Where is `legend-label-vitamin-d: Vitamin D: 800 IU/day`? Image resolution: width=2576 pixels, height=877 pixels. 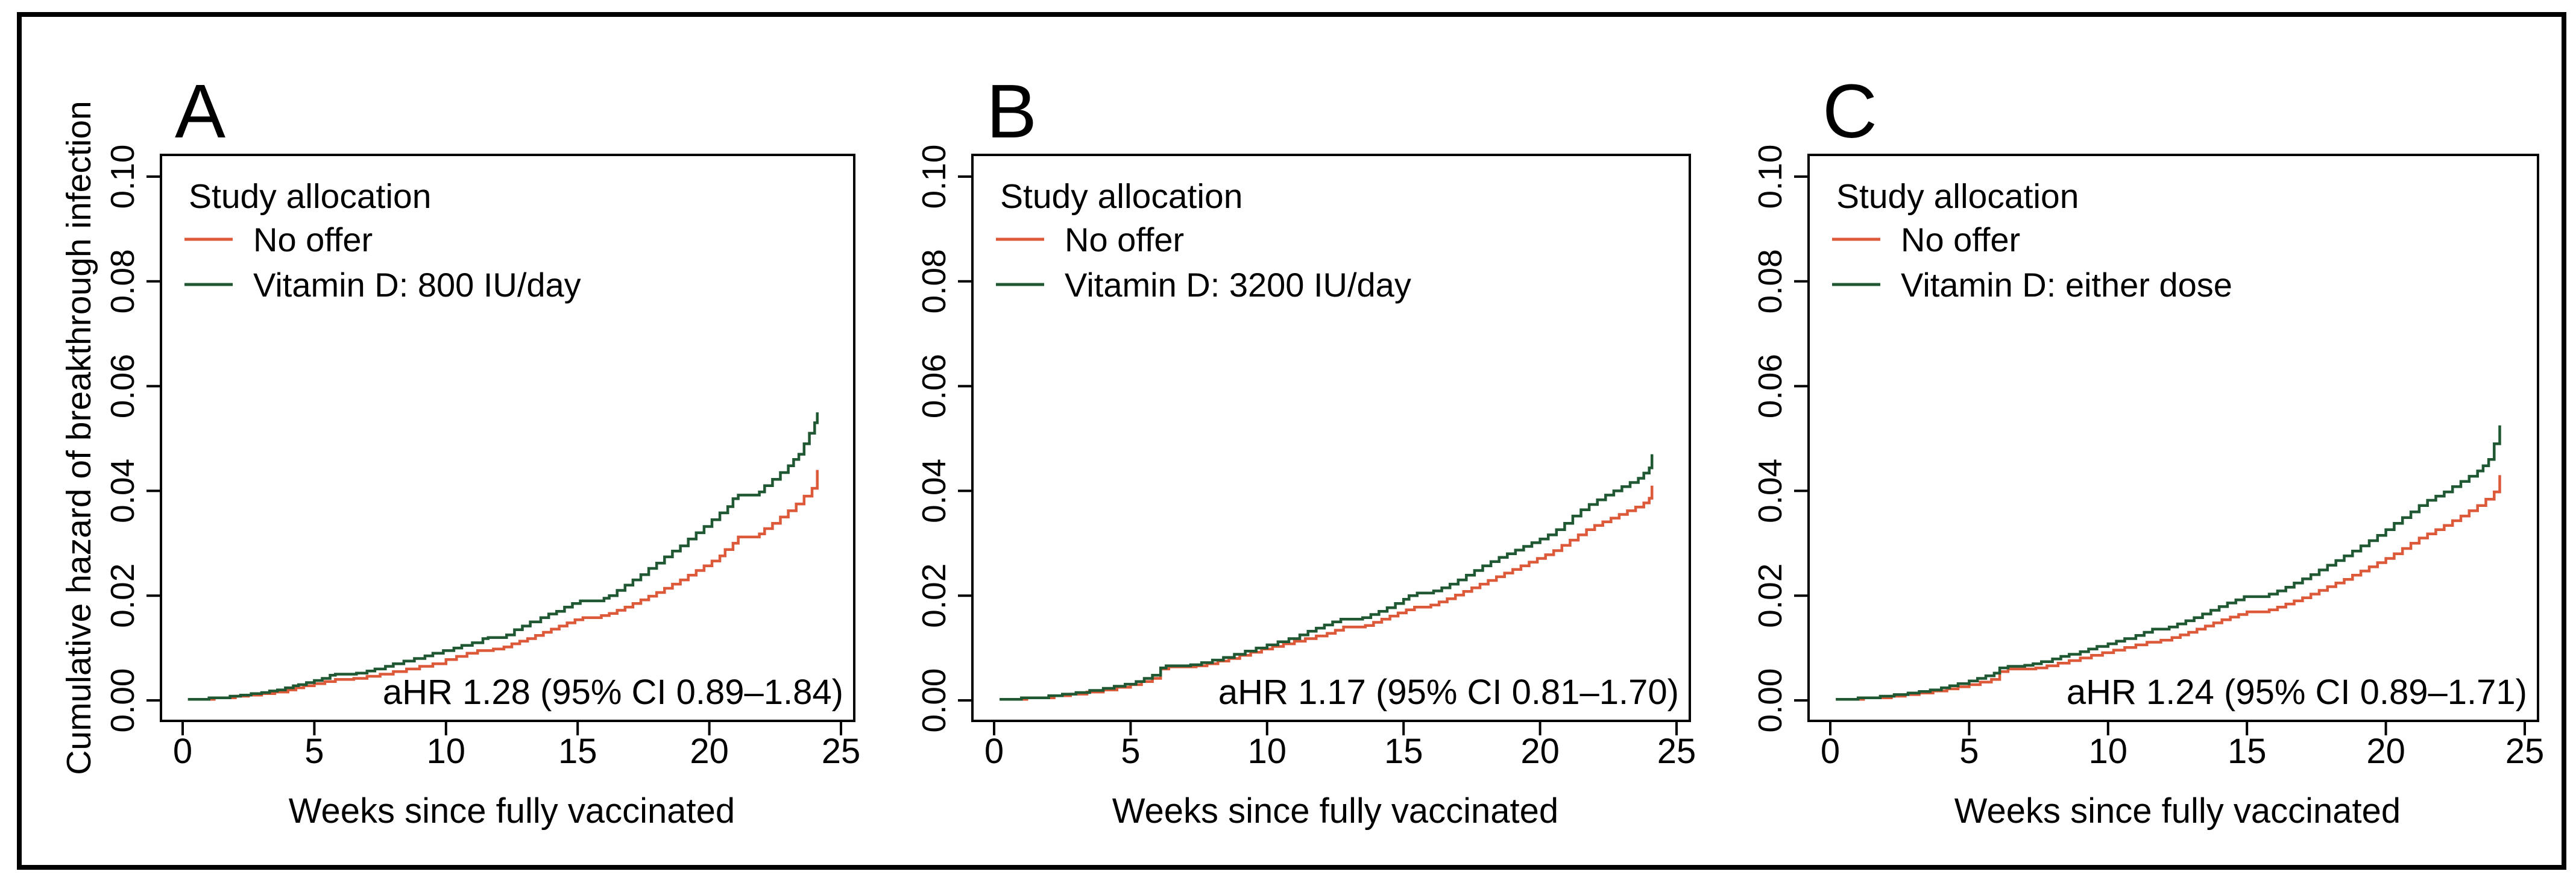 legend-label-vitamin-d: Vitamin D: 800 IU/day is located at coordinates (417, 285).